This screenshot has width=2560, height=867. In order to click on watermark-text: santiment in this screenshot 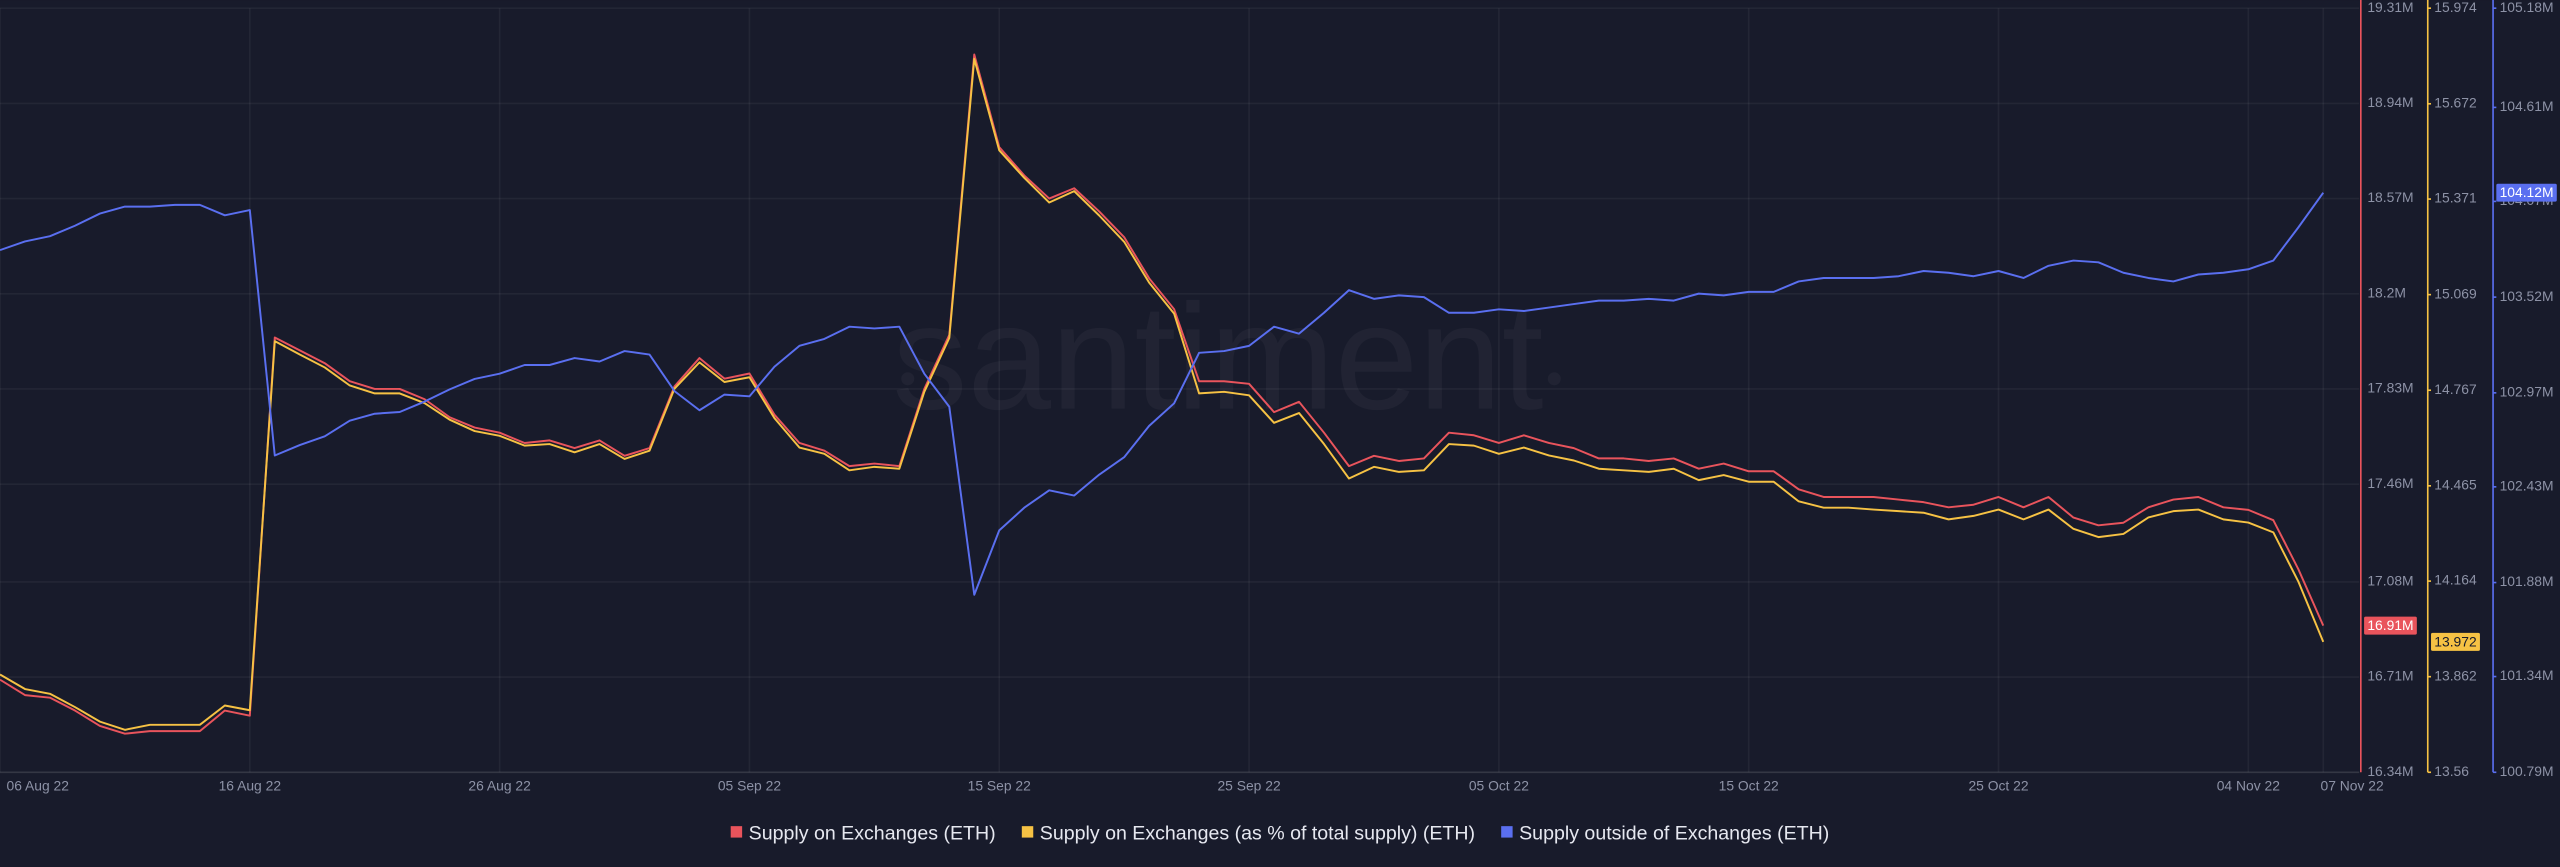, I will do `click(1217, 357)`.